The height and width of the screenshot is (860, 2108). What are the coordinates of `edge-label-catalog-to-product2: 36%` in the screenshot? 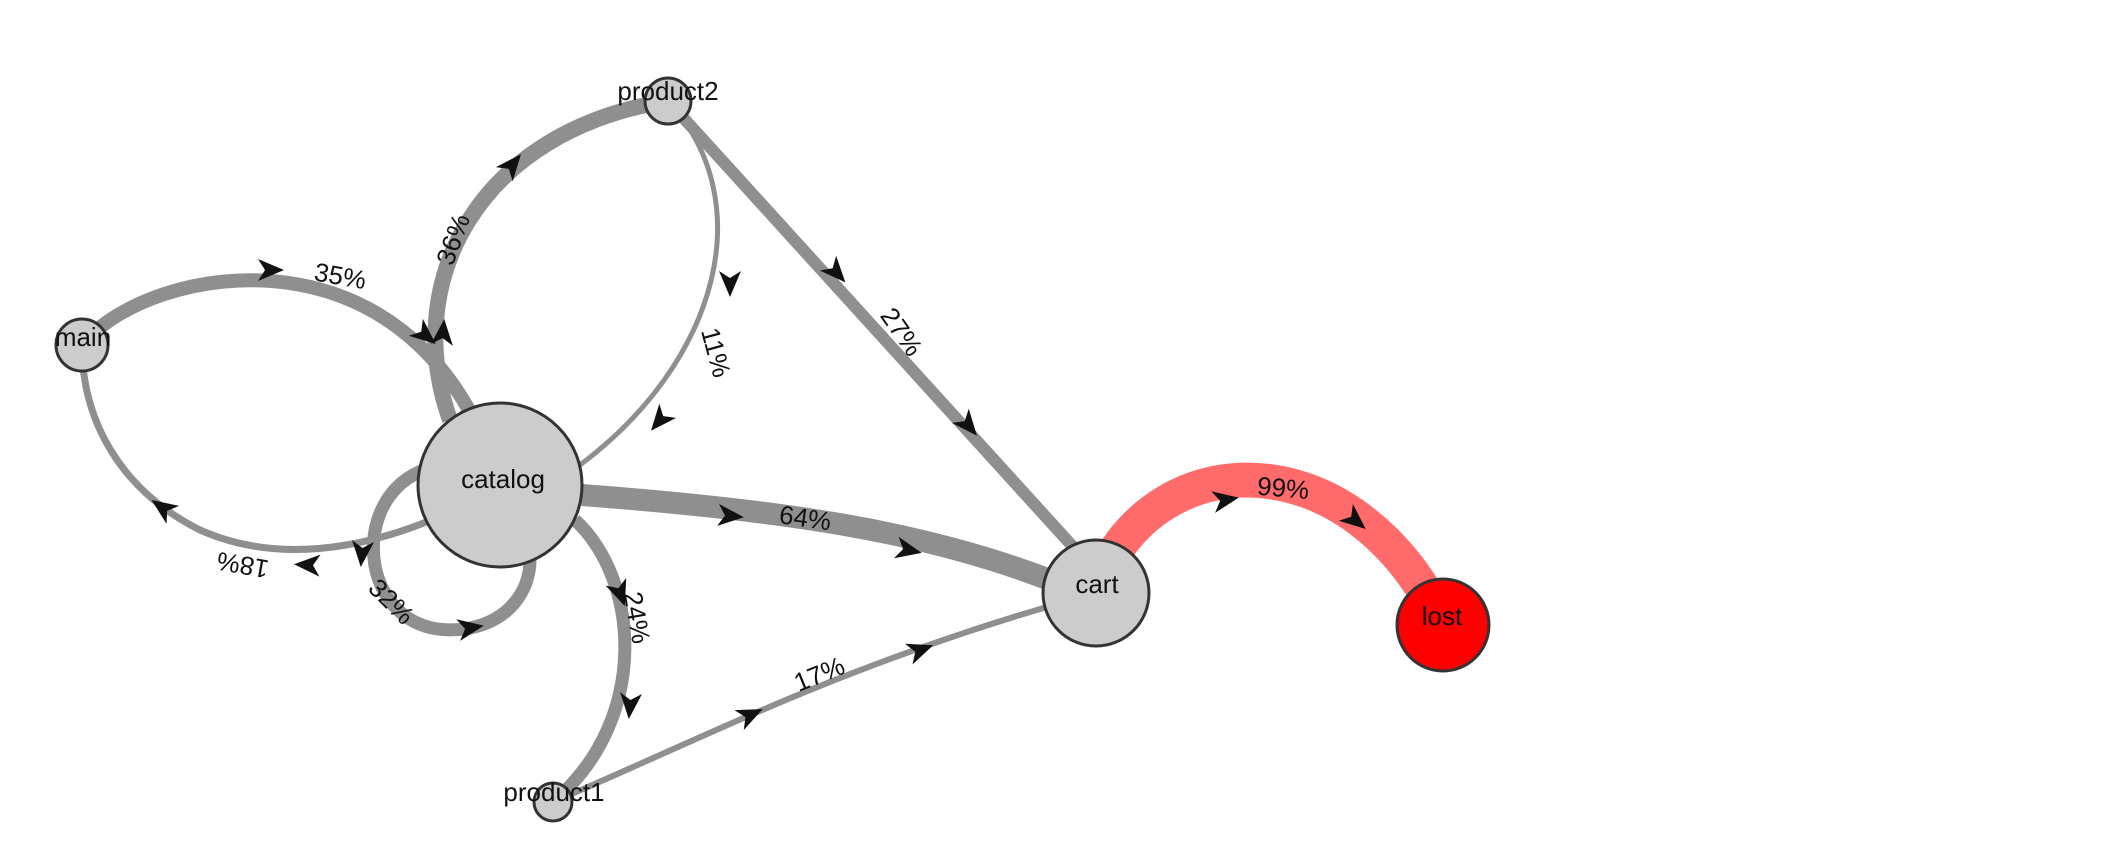 It's located at (453, 239).